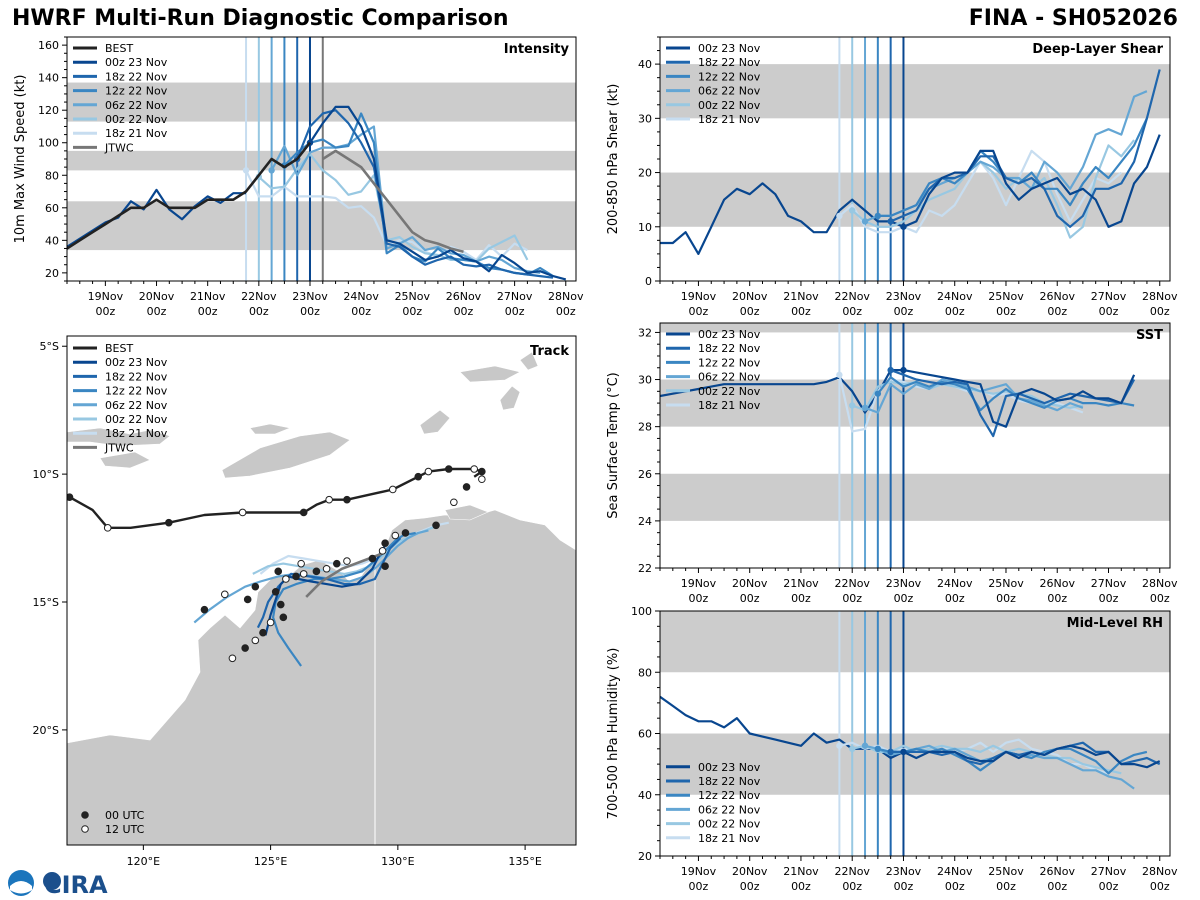 The image size is (1200, 900). What do you see at coordinates (52, 175) in the screenshot?
I see `intensity-ytick-label: 80` at bounding box center [52, 175].